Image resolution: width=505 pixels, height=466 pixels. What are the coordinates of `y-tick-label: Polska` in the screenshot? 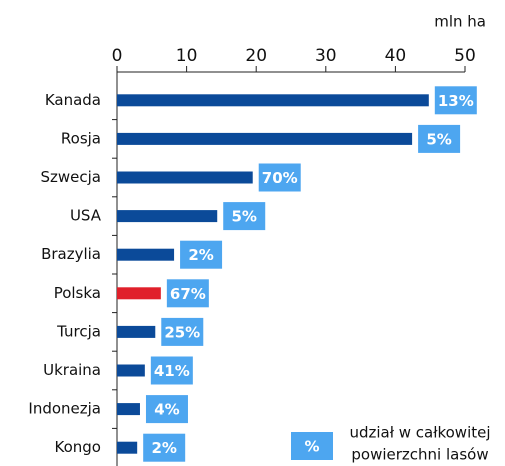 It's located at (77, 293).